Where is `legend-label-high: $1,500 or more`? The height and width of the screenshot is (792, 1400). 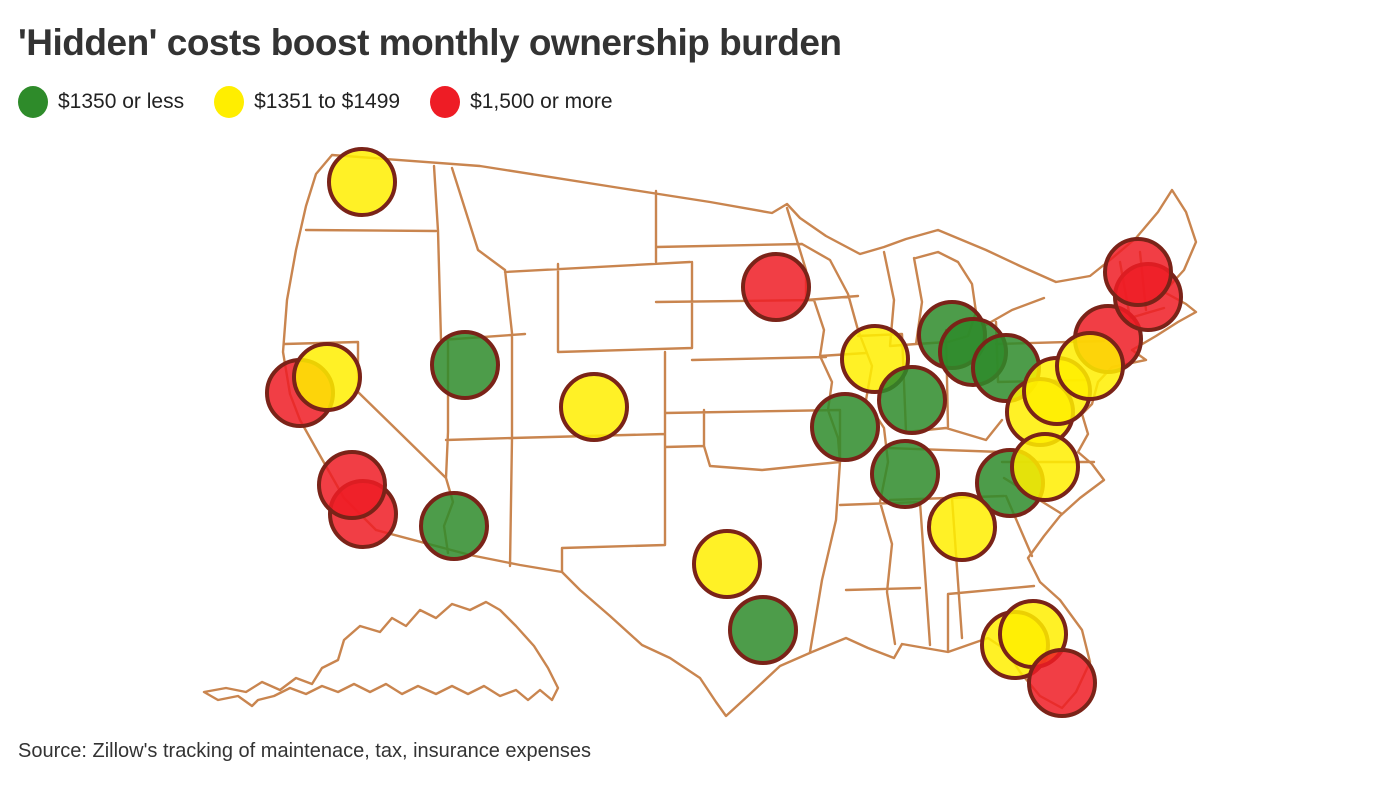 legend-label-high: $1,500 or more is located at coordinates (541, 101).